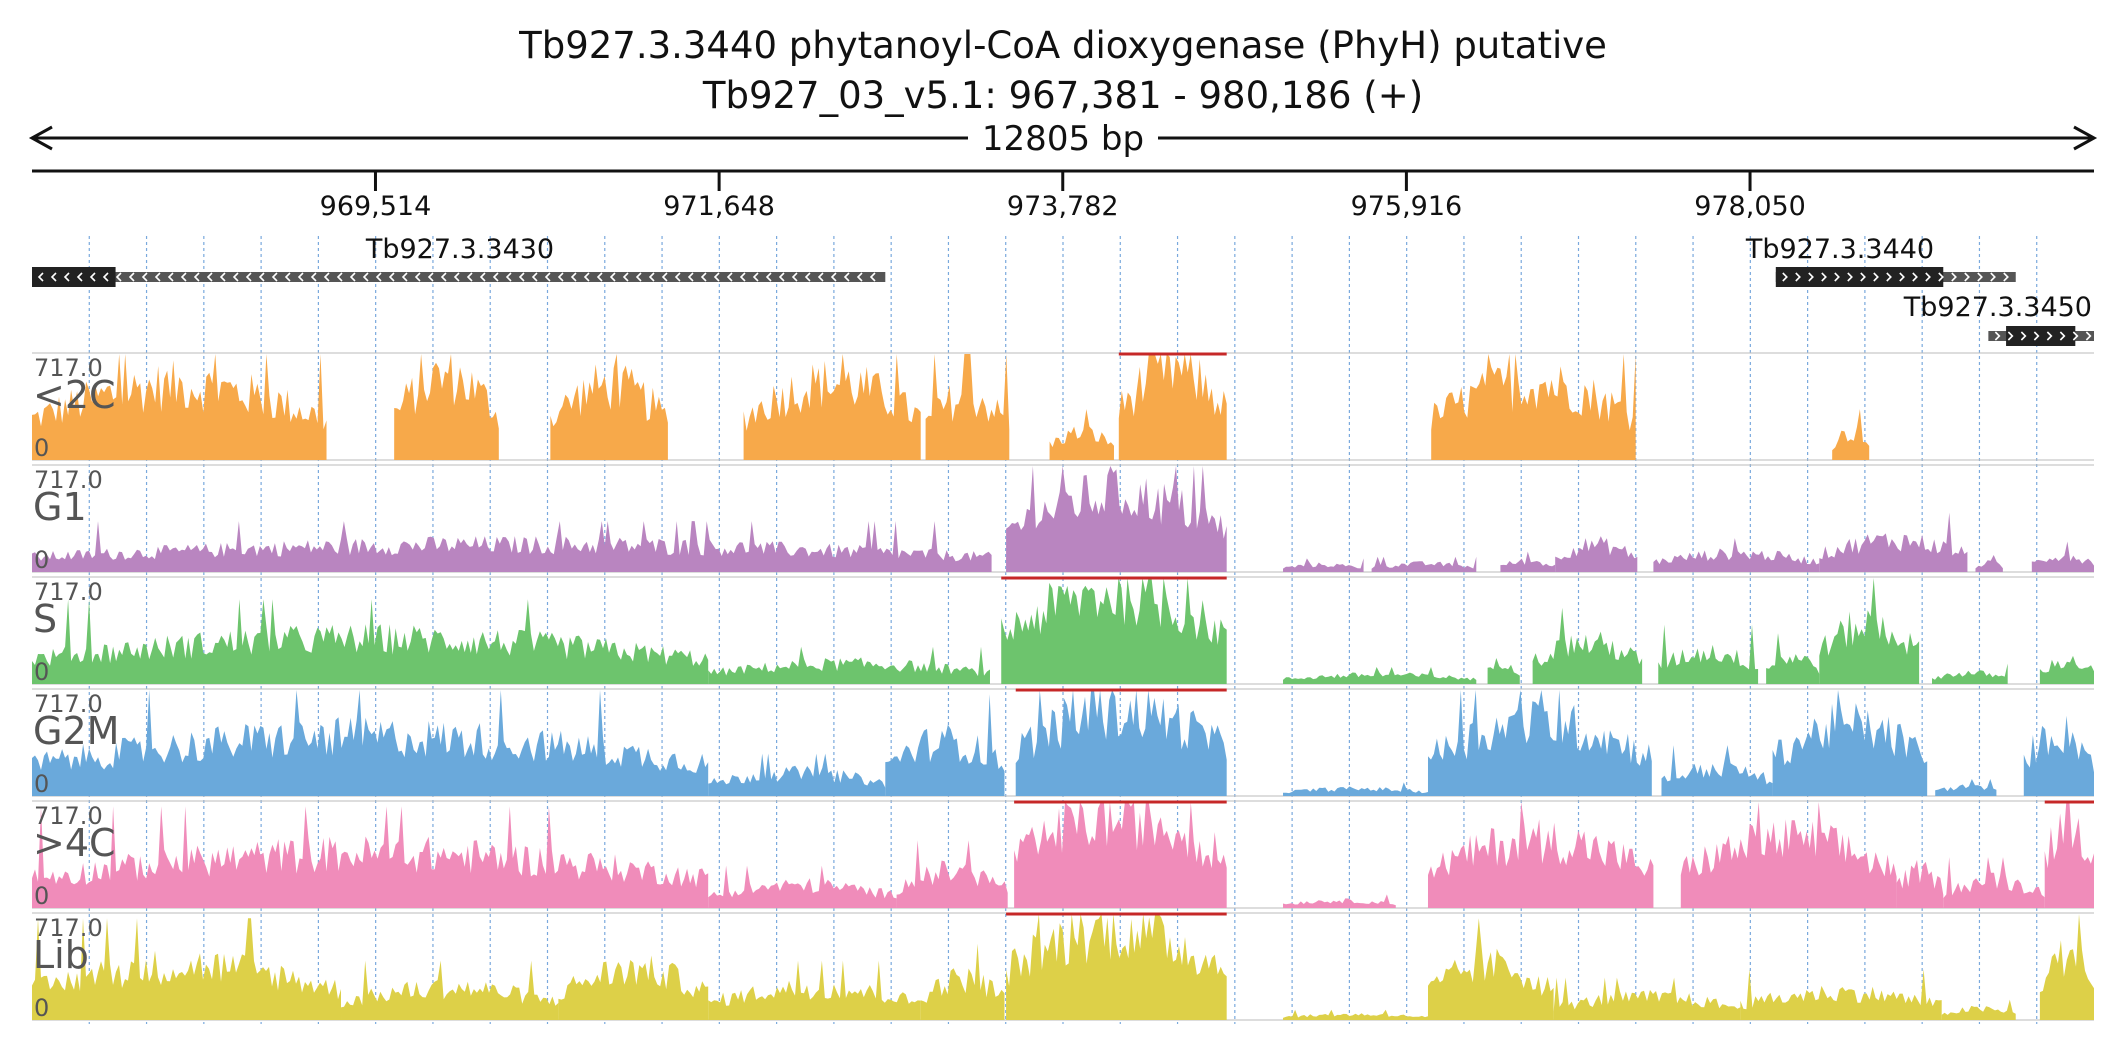 The width and height of the screenshot is (2126, 1058). I want to click on coverage-track: 717.0 0 S, so click(1063, 631).